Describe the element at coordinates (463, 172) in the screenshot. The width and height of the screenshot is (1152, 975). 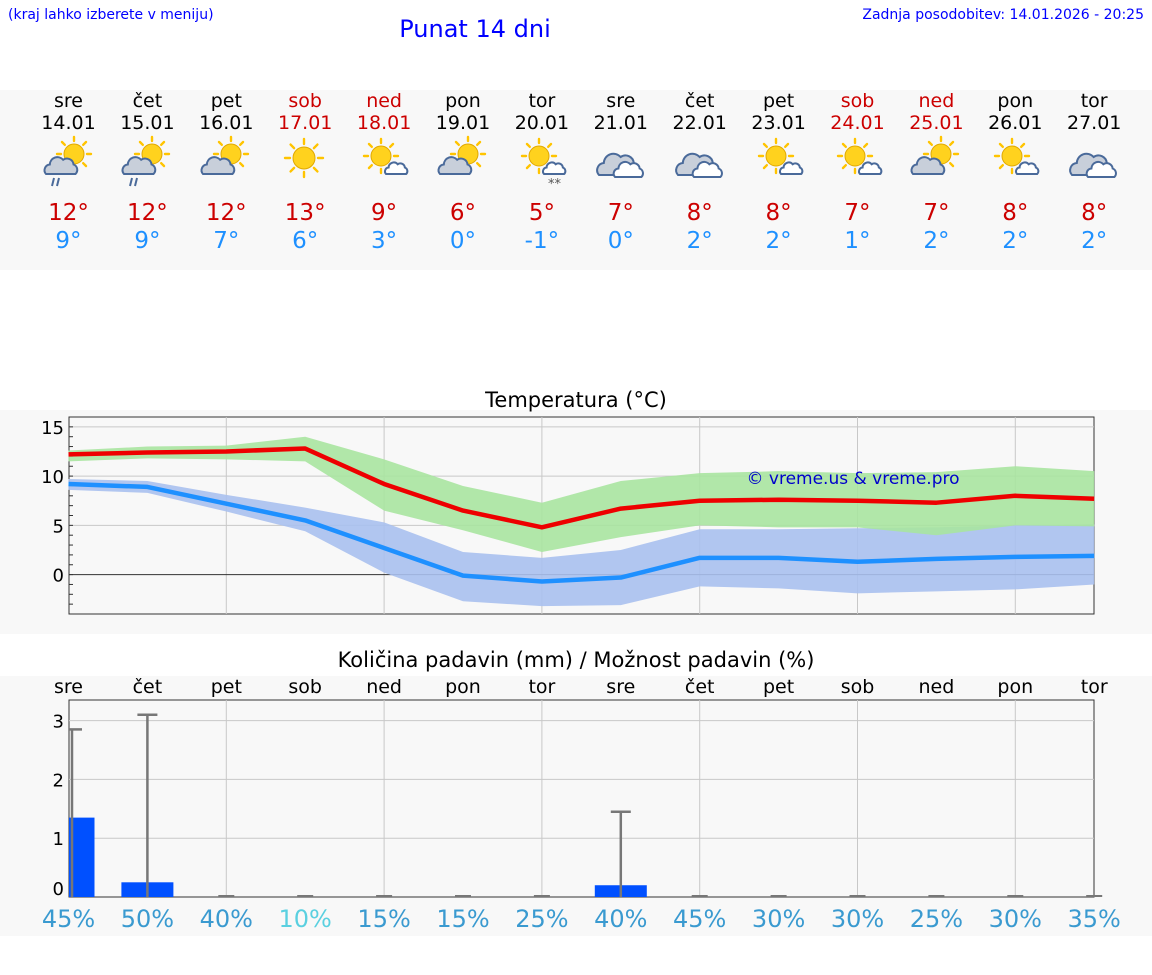
I see `day-column: pon 19.01 6° 0°` at that location.